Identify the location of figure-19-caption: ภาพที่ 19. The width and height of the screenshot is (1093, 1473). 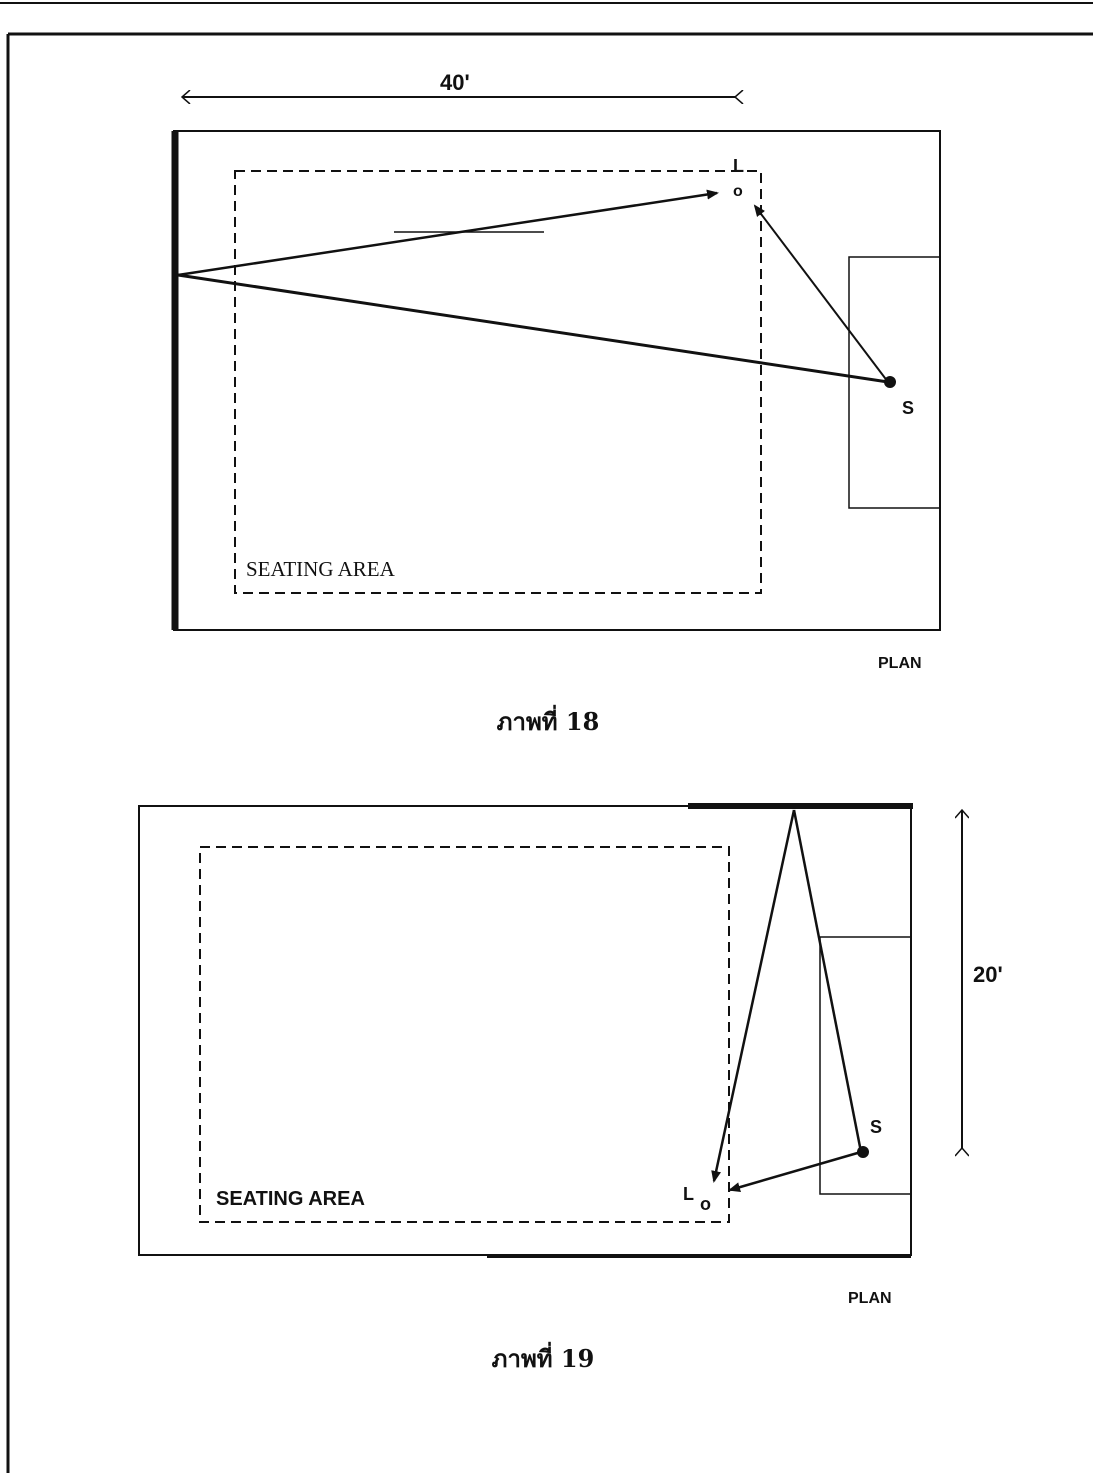
(543, 1357).